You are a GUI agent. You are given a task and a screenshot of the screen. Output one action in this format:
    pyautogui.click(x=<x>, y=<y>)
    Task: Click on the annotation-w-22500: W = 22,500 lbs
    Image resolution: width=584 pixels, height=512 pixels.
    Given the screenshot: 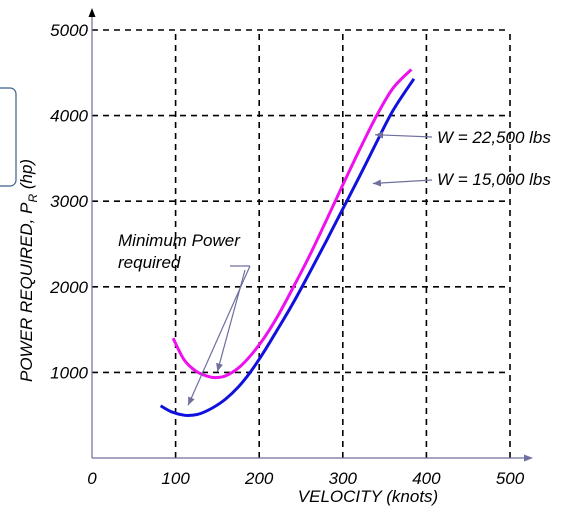 What is the action you would take?
    pyautogui.click(x=494, y=137)
    